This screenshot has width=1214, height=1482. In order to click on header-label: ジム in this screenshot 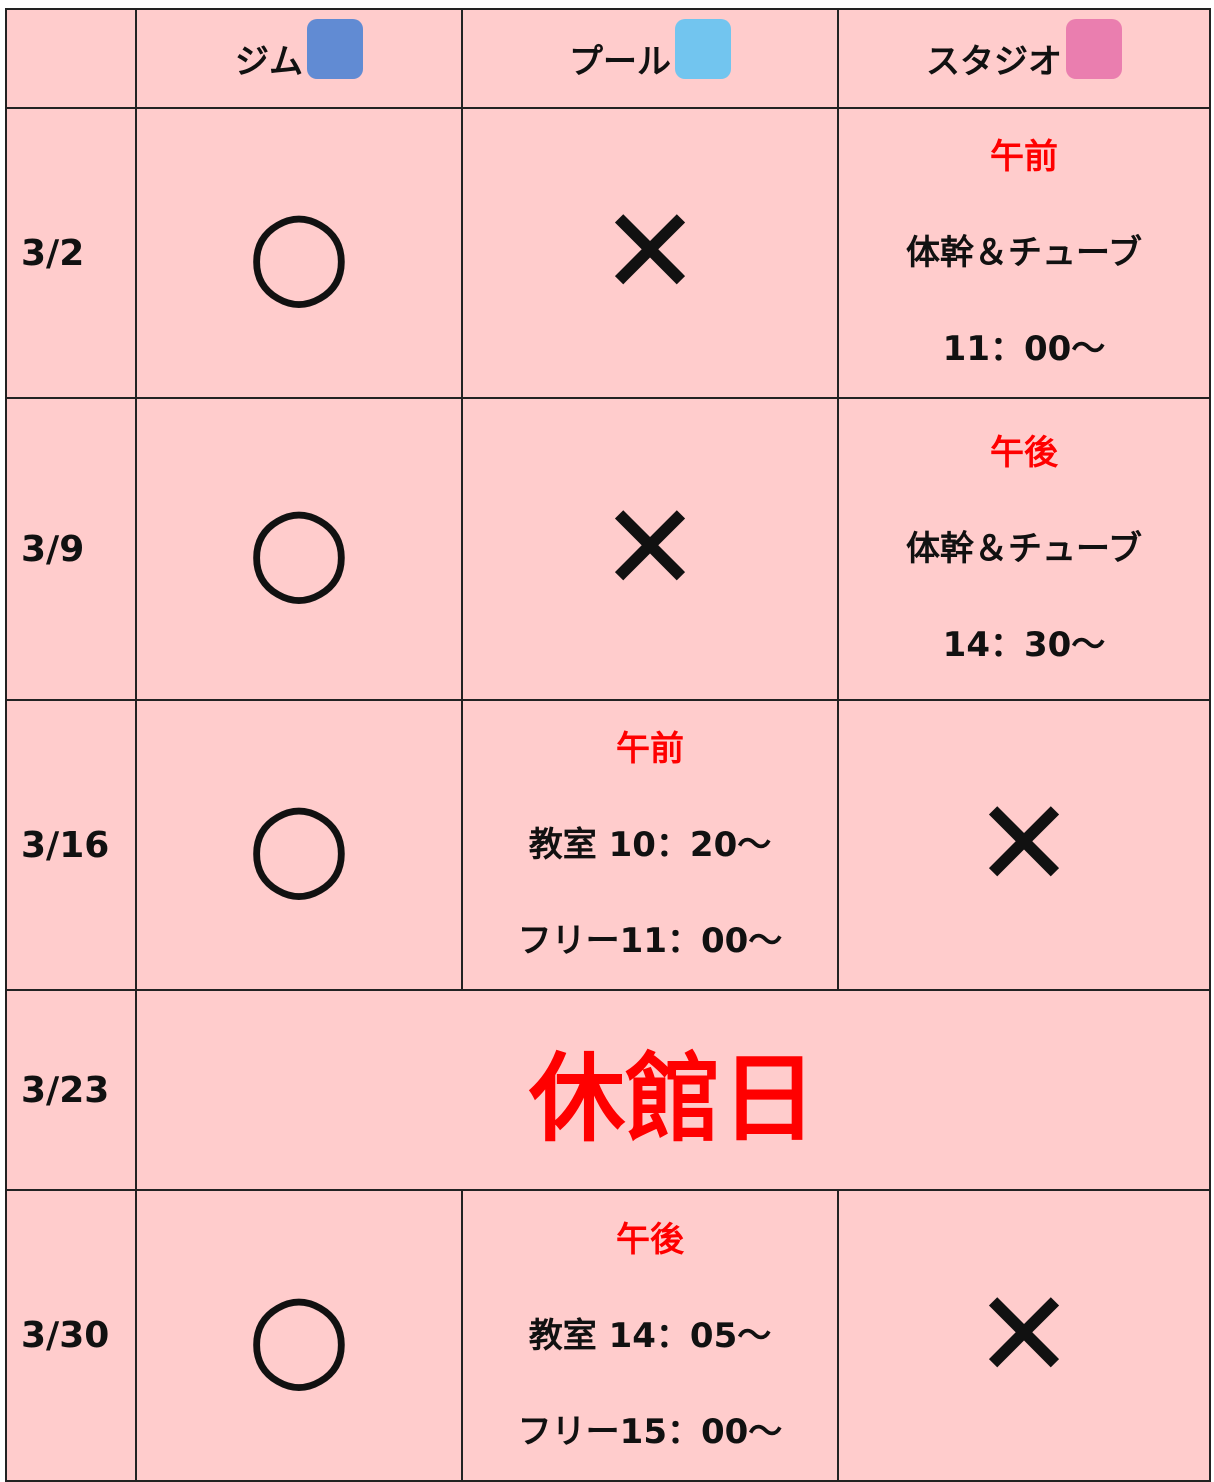, I will do `click(269, 62)`.